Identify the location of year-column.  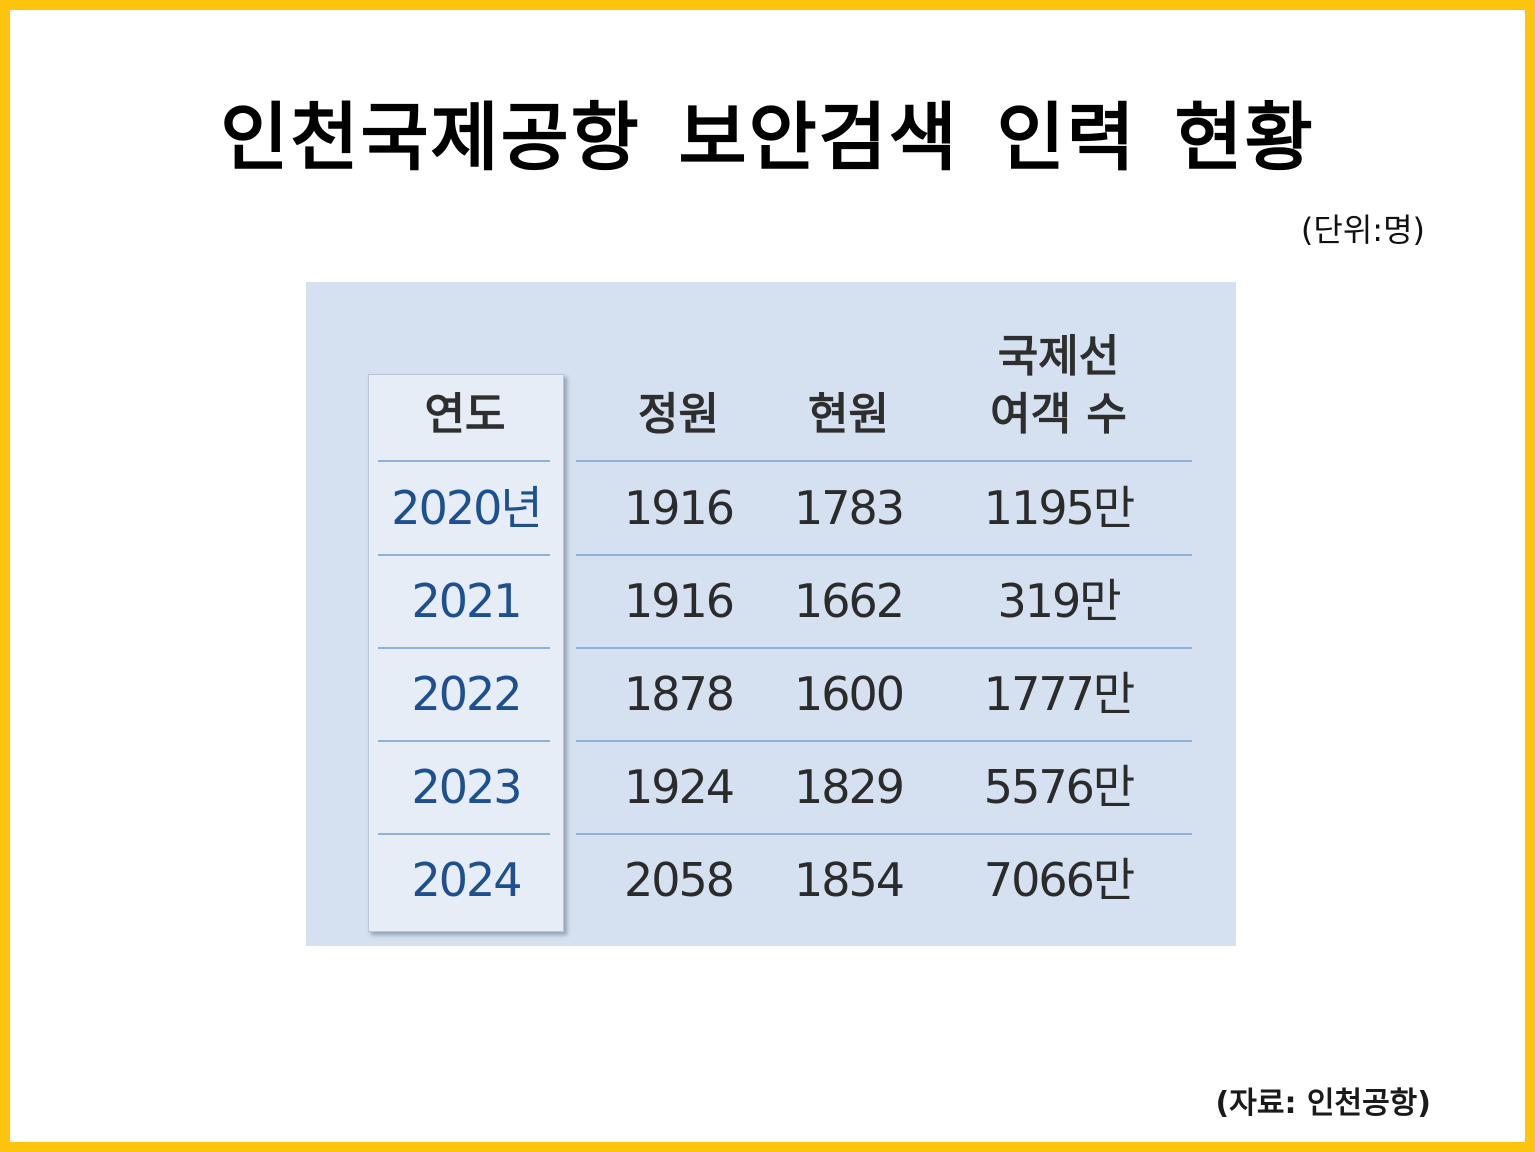
(466, 653).